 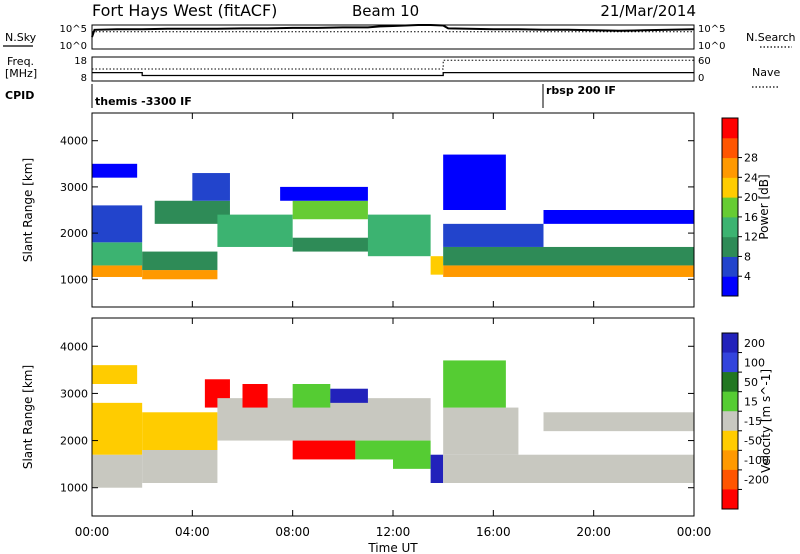 What do you see at coordinates (74, 346) in the screenshot?
I see `velocity-ytick-label-3: 4000` at bounding box center [74, 346].